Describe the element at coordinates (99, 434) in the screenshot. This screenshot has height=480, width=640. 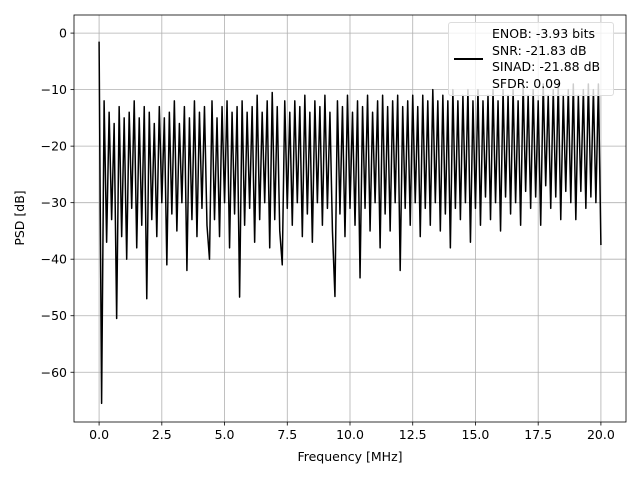
I see `x-tick-label: 0.0` at that location.